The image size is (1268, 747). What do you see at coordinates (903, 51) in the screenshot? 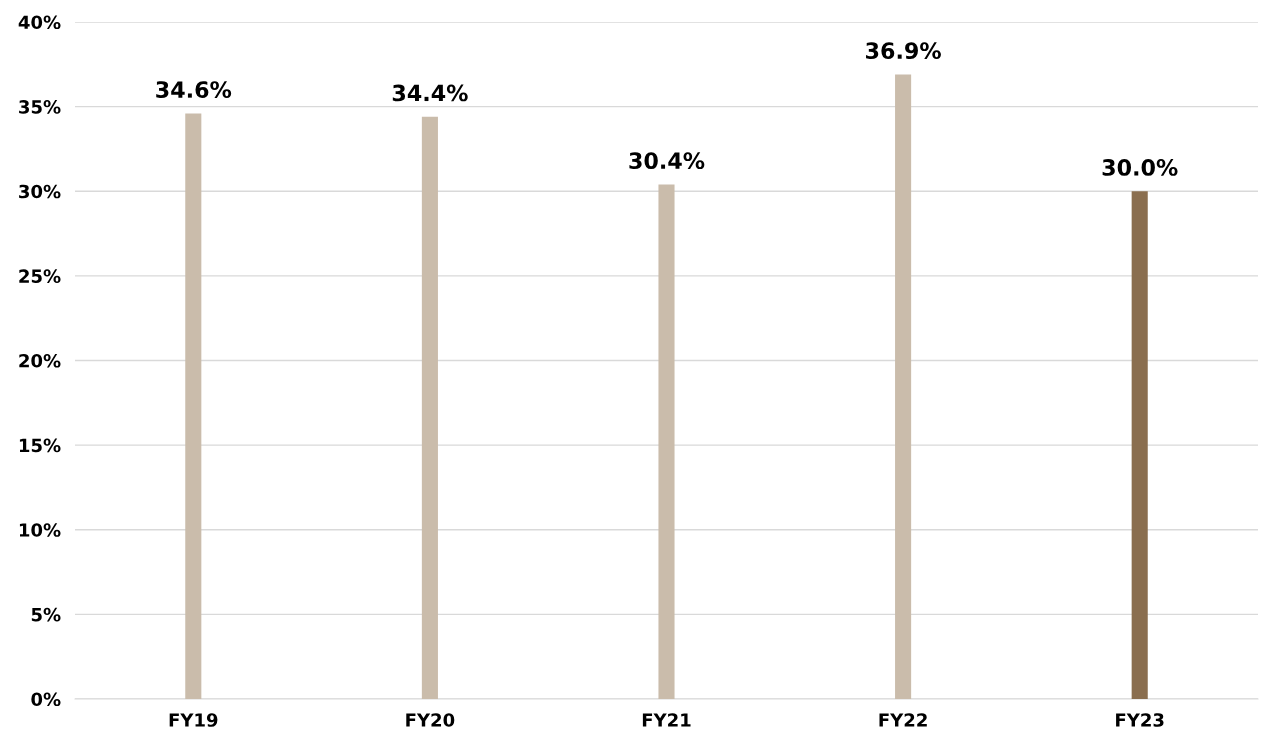
I see `data-label: 36.9%` at bounding box center [903, 51].